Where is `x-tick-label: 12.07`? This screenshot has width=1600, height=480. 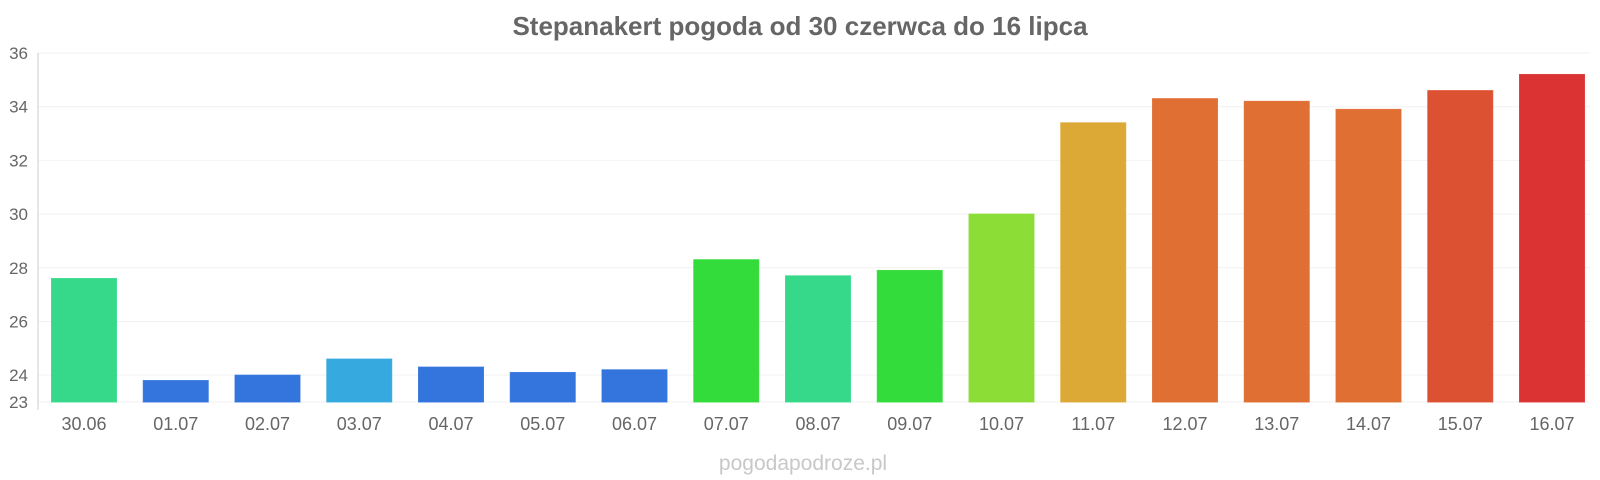 x-tick-label: 12.07 is located at coordinates (1184, 424).